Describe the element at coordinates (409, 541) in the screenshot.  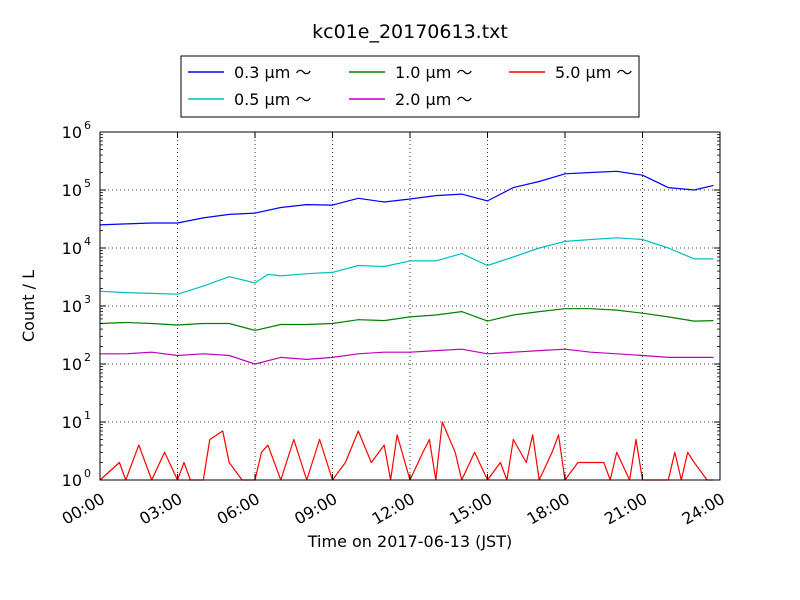
I see `x-axis-label: Time on 2017-06-13 (JST)` at that location.